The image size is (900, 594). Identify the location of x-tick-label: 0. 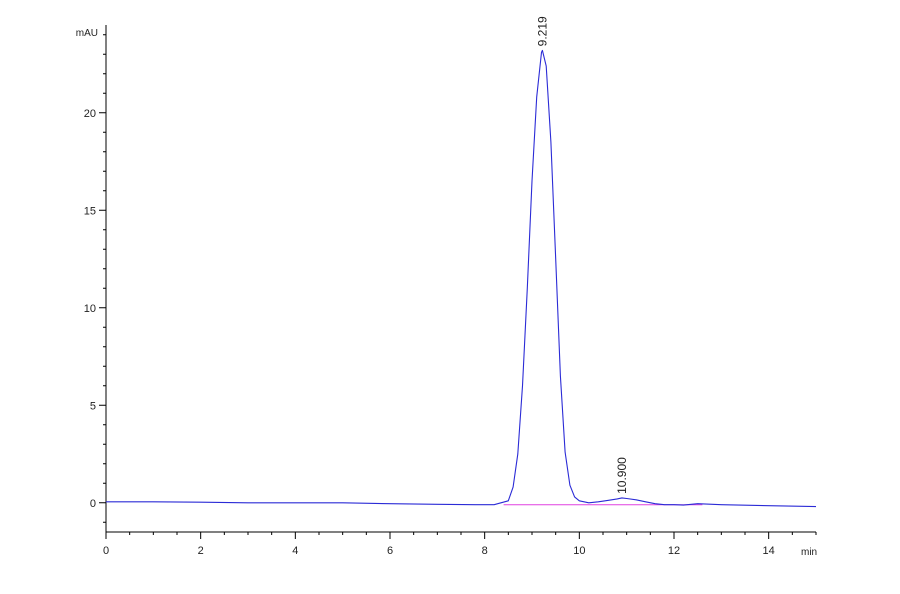
(106, 551).